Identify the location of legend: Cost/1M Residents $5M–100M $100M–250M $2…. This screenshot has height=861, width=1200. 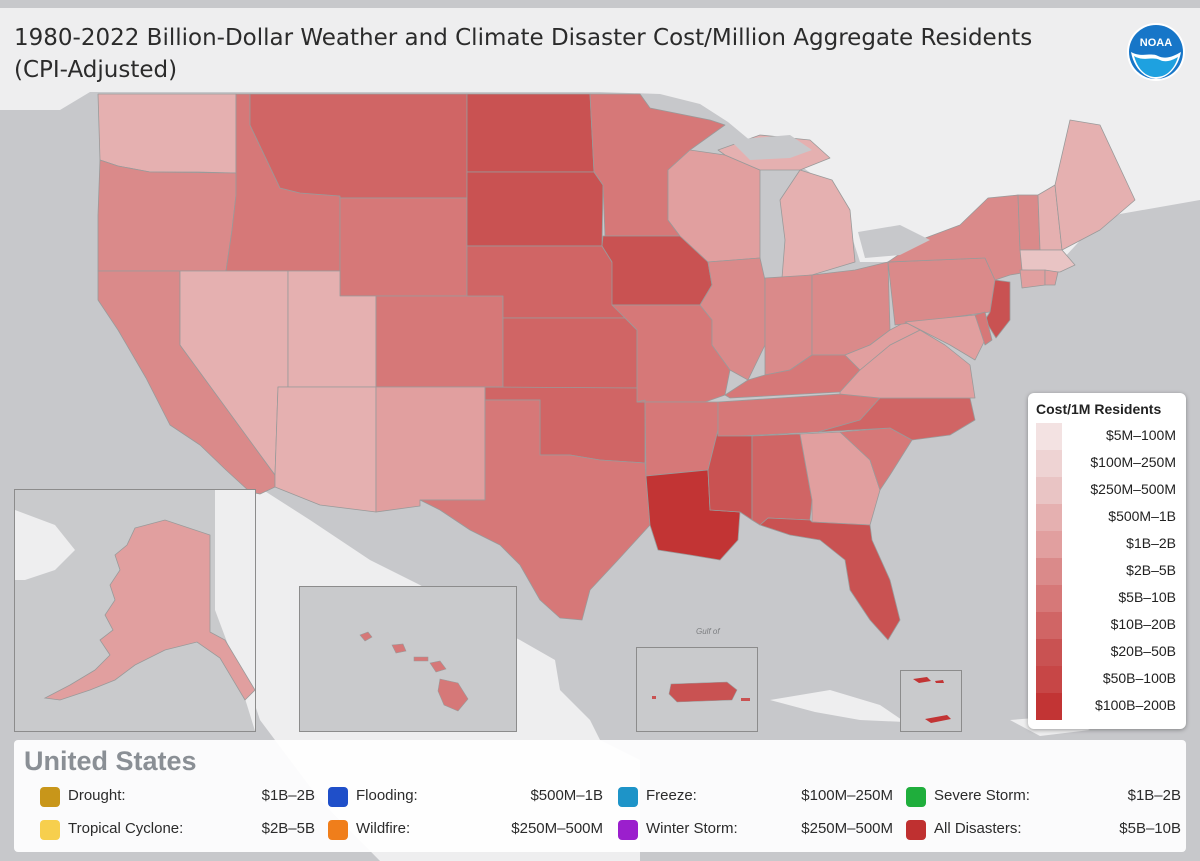
(1107, 561).